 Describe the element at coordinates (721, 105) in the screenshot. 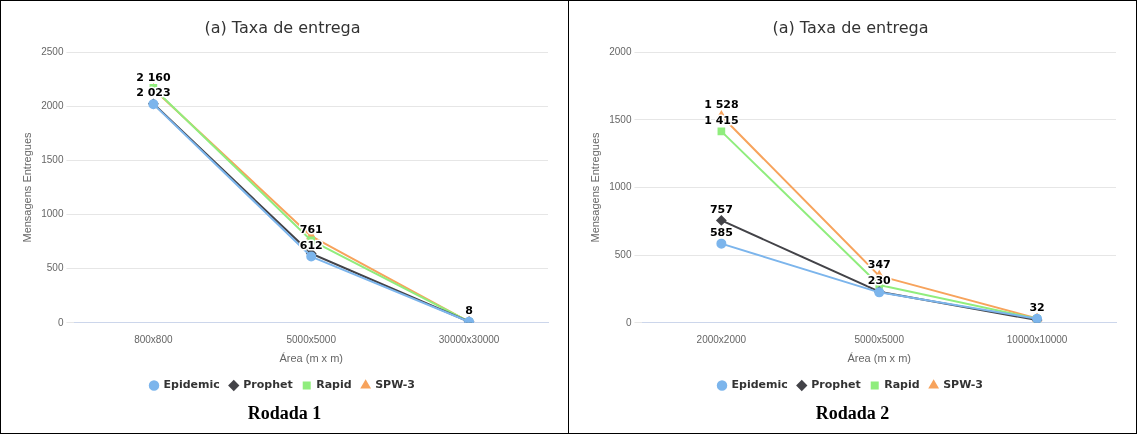

I see `data-label: 1 528` at that location.